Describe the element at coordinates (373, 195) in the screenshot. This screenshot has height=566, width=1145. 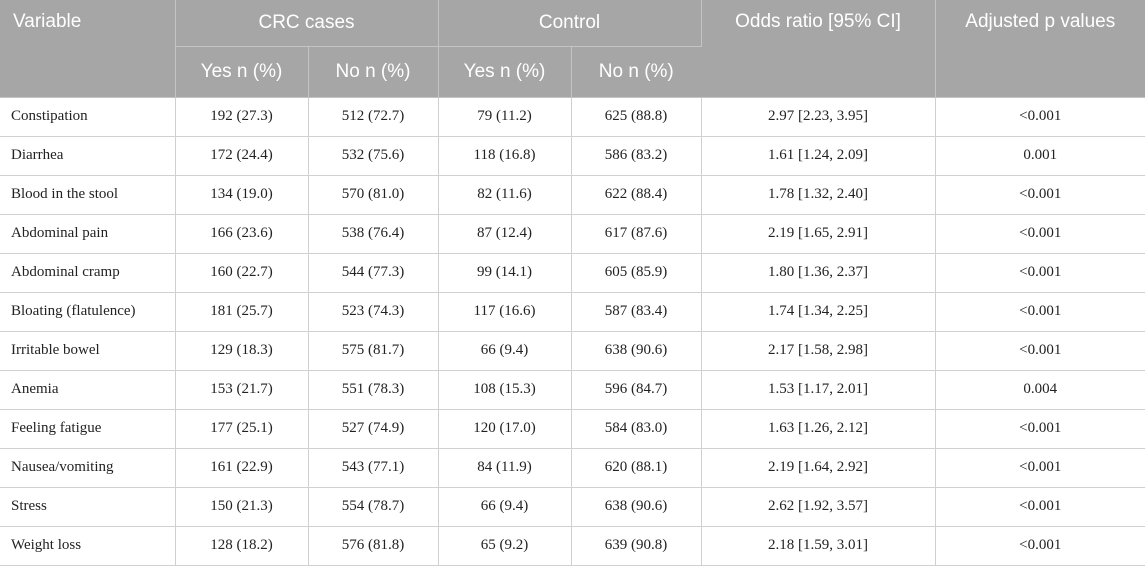
I see `cell-crc-no: 570 (81.0)` at that location.